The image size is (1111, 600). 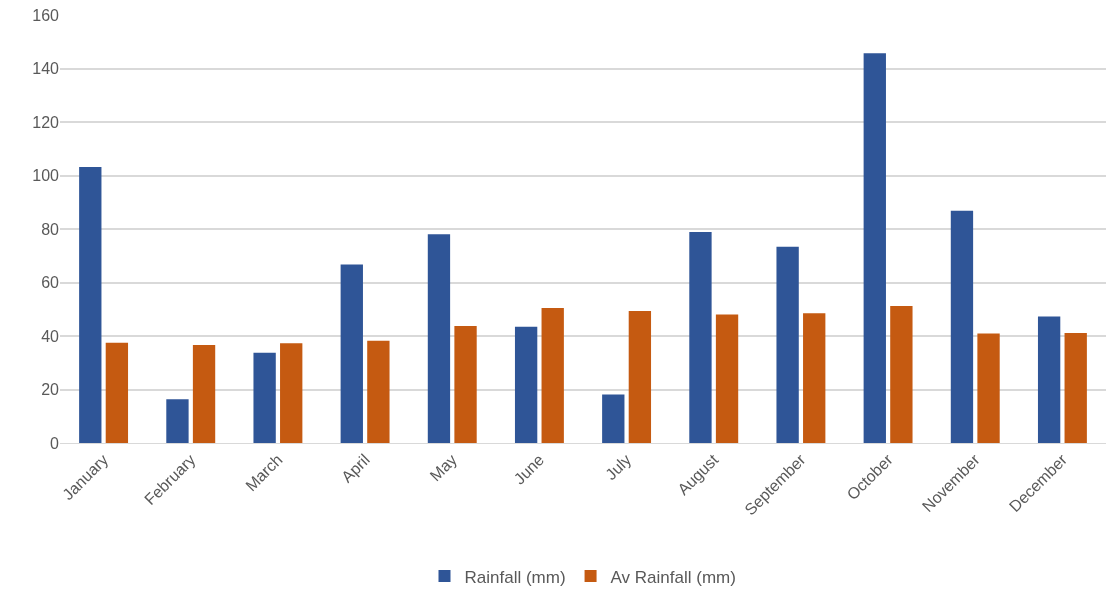 I want to click on y-tick-label: 140, so click(x=46, y=69).